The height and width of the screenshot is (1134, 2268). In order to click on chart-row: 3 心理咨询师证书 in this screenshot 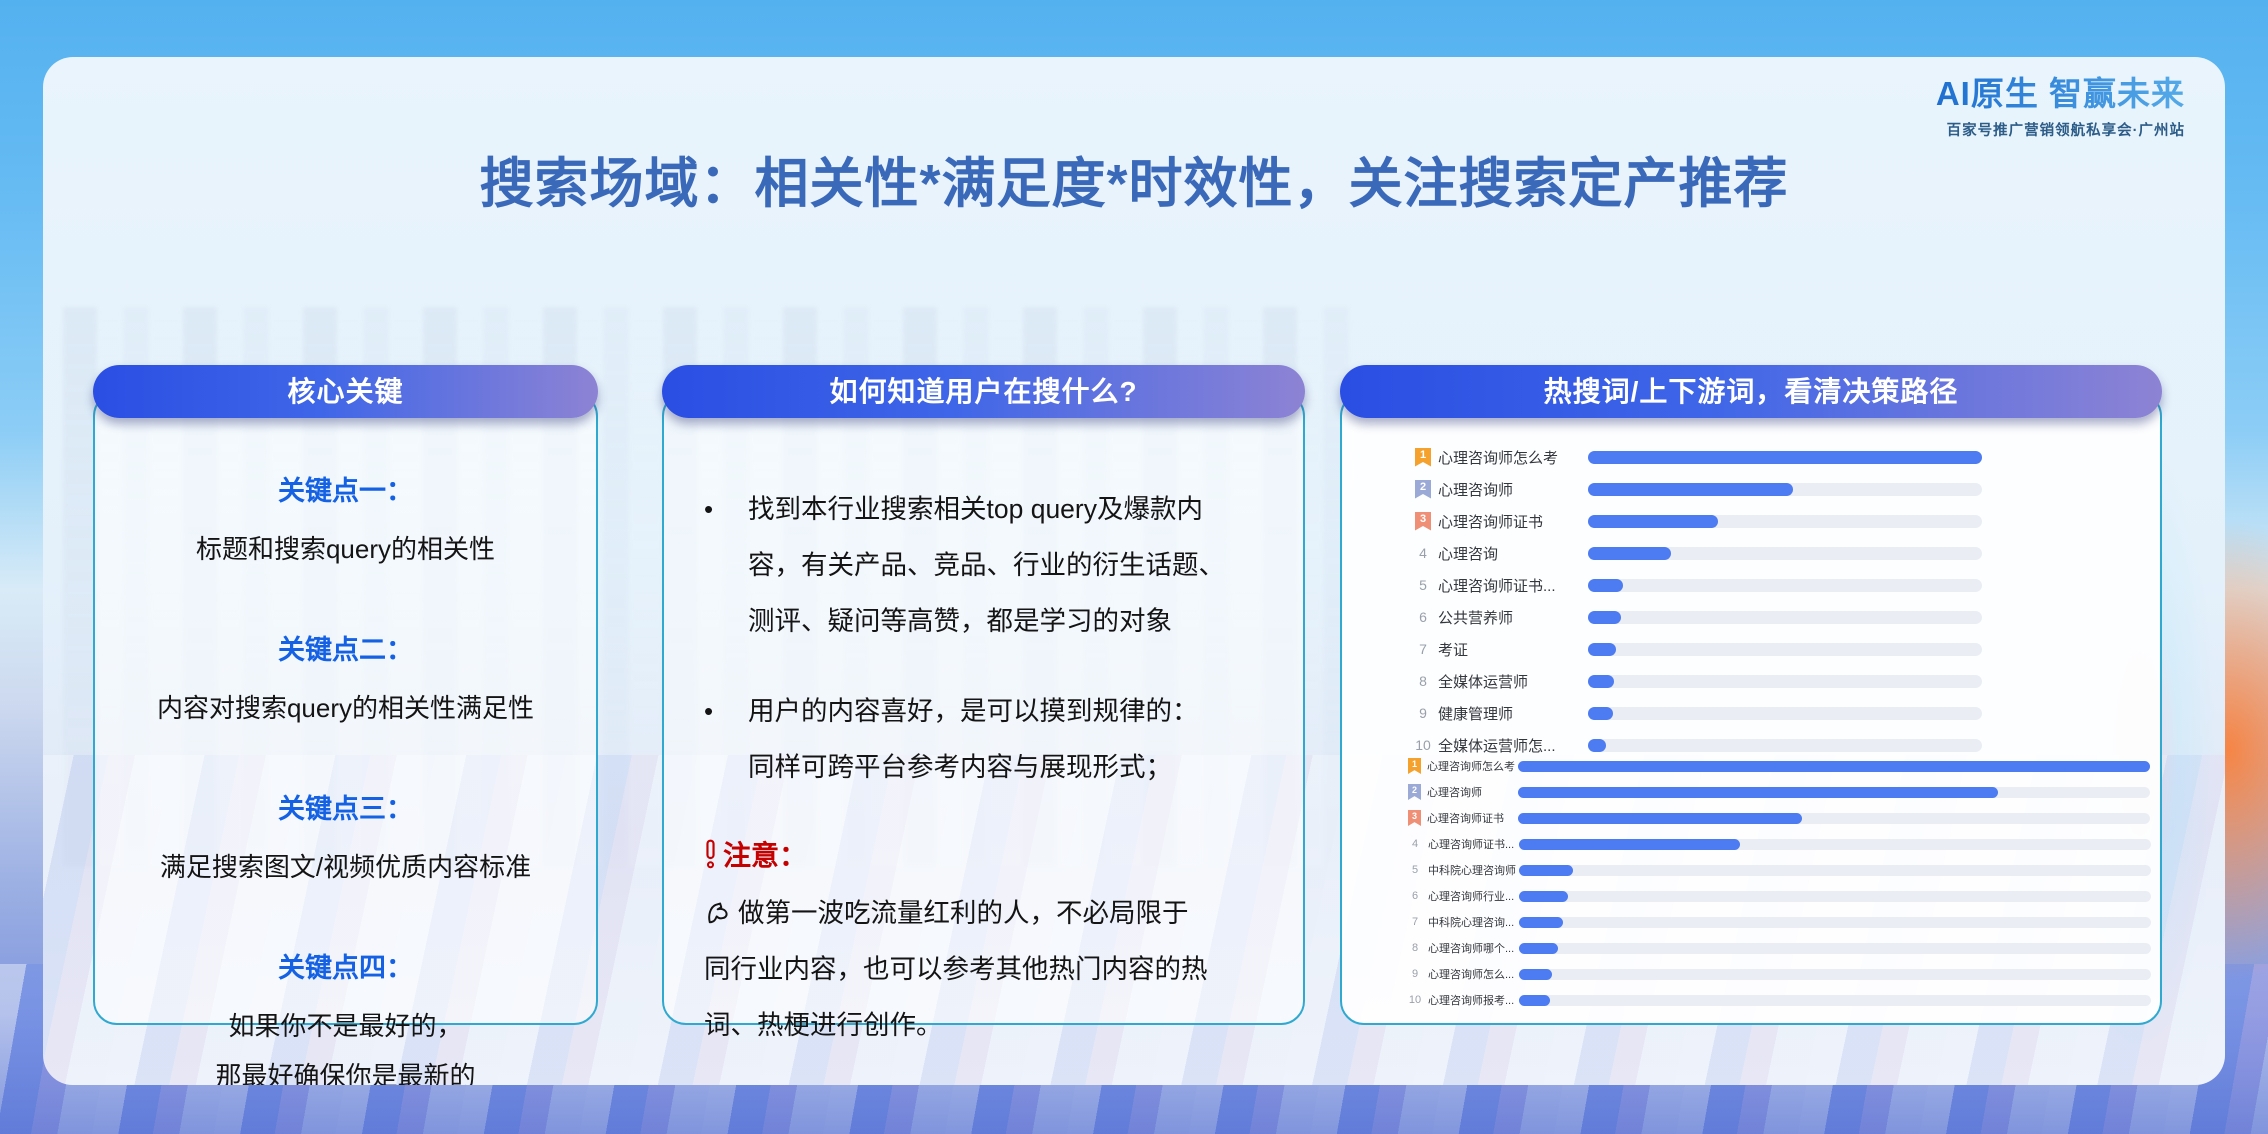, I will do `click(1751, 521)`.